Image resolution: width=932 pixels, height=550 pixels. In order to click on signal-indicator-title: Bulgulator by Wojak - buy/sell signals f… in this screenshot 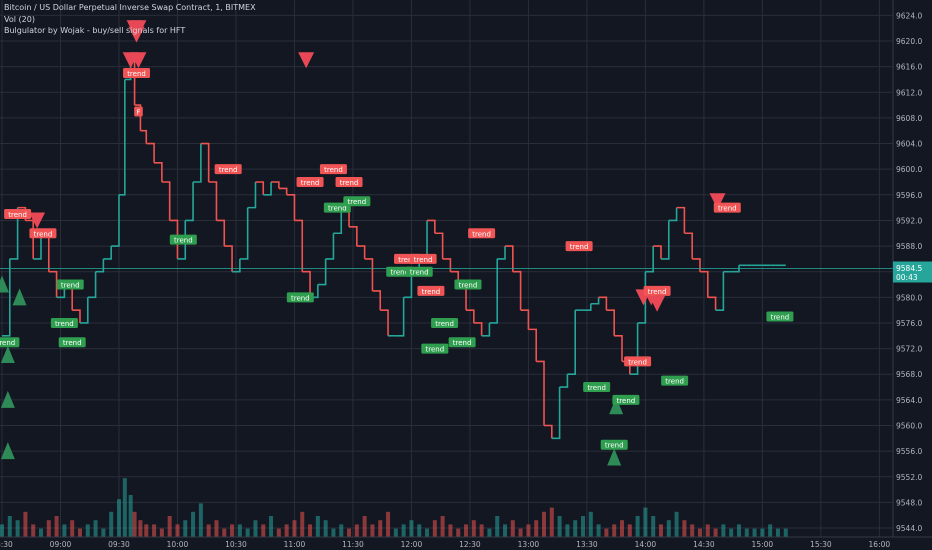, I will do `click(95, 30)`.